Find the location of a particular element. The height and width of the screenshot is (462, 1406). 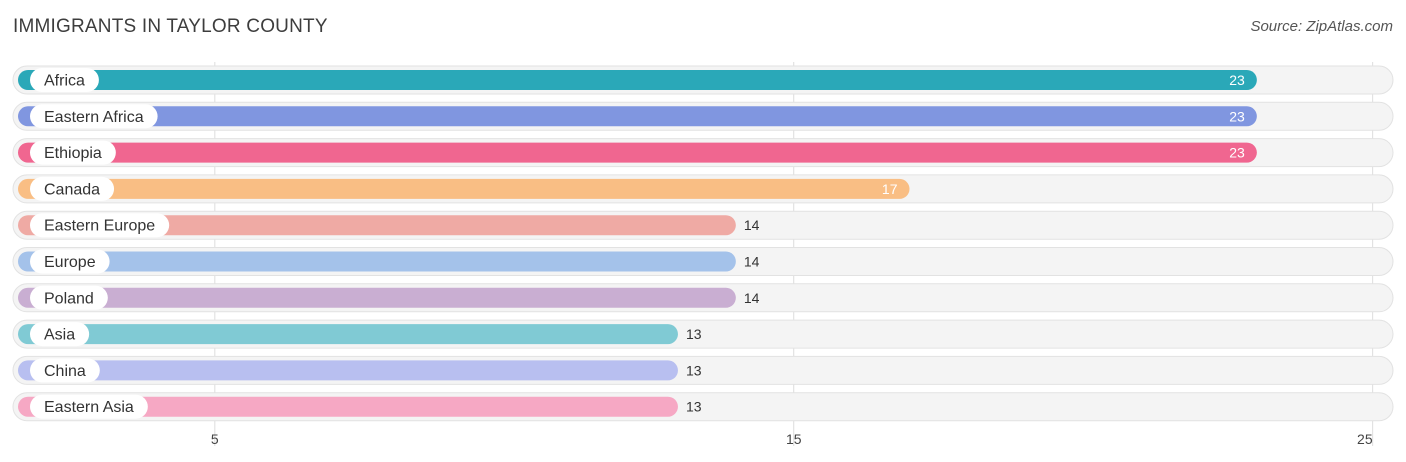

bar-row: Eastern Africa 23 is located at coordinates (703, 116).